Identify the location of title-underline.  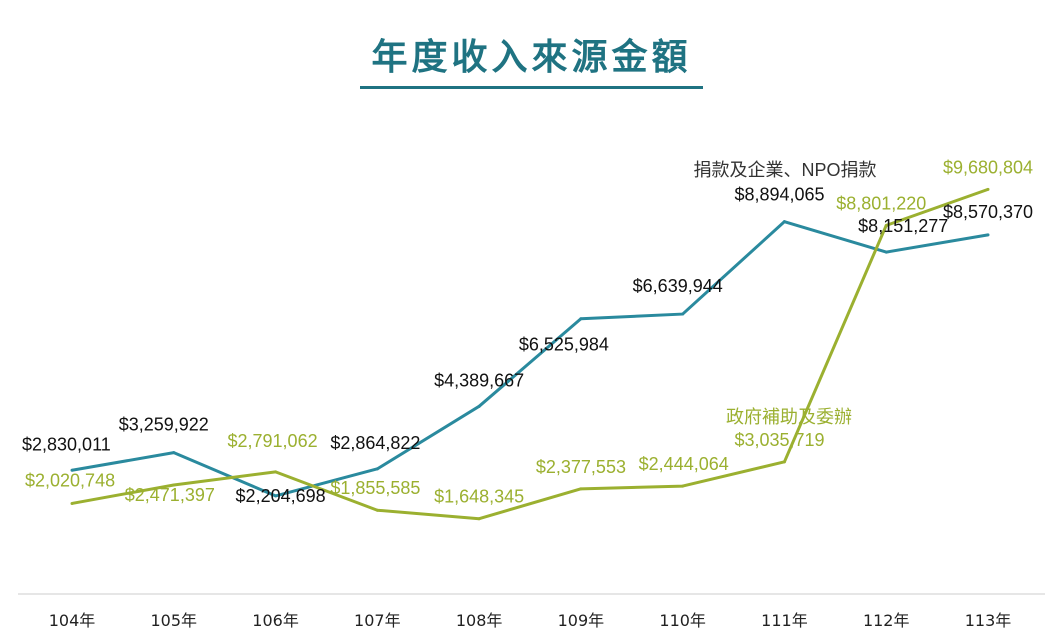
(531, 87).